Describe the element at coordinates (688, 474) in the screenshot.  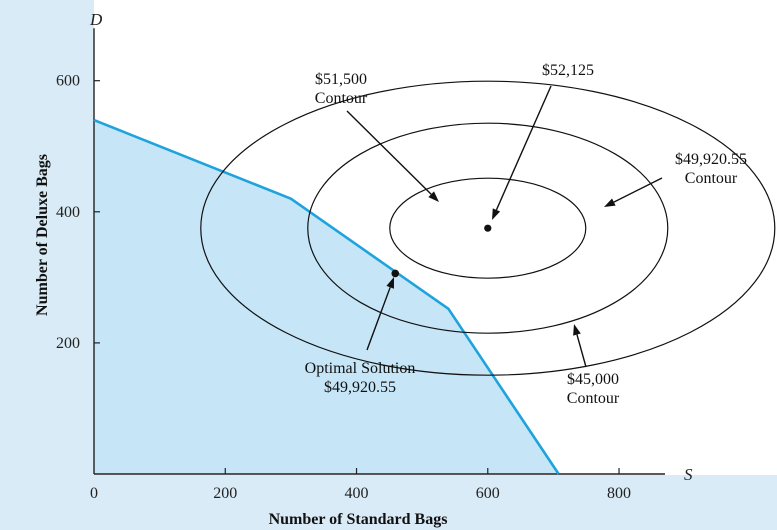
I see `x-axis-letter: S` at that location.